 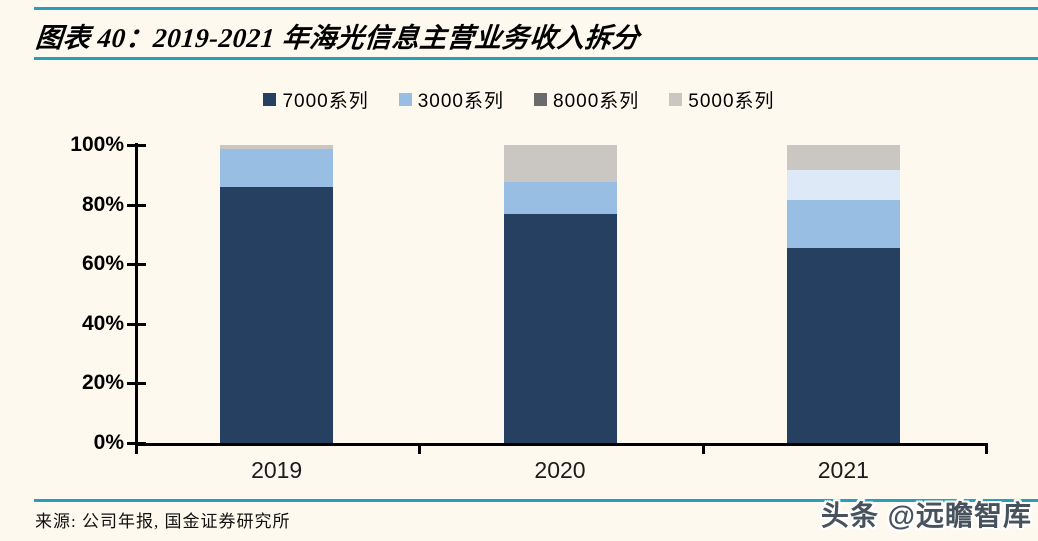 I want to click on legend-item-3: 5000系列, so click(x=721, y=99).